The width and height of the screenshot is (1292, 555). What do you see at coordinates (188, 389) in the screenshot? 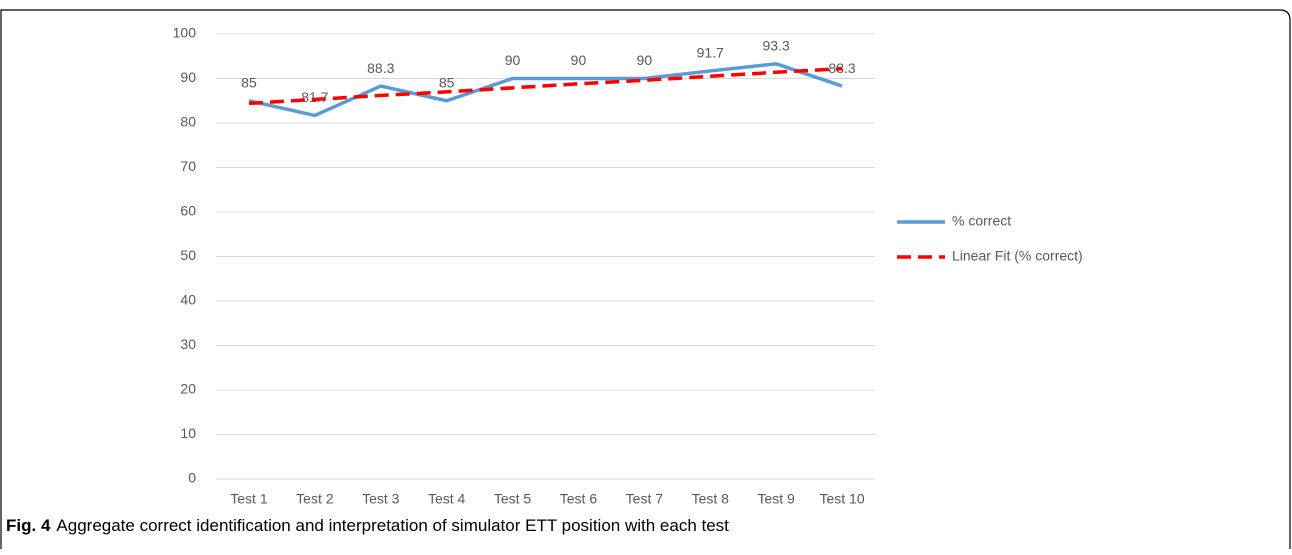
I see `y-tick-label: 20` at bounding box center [188, 389].